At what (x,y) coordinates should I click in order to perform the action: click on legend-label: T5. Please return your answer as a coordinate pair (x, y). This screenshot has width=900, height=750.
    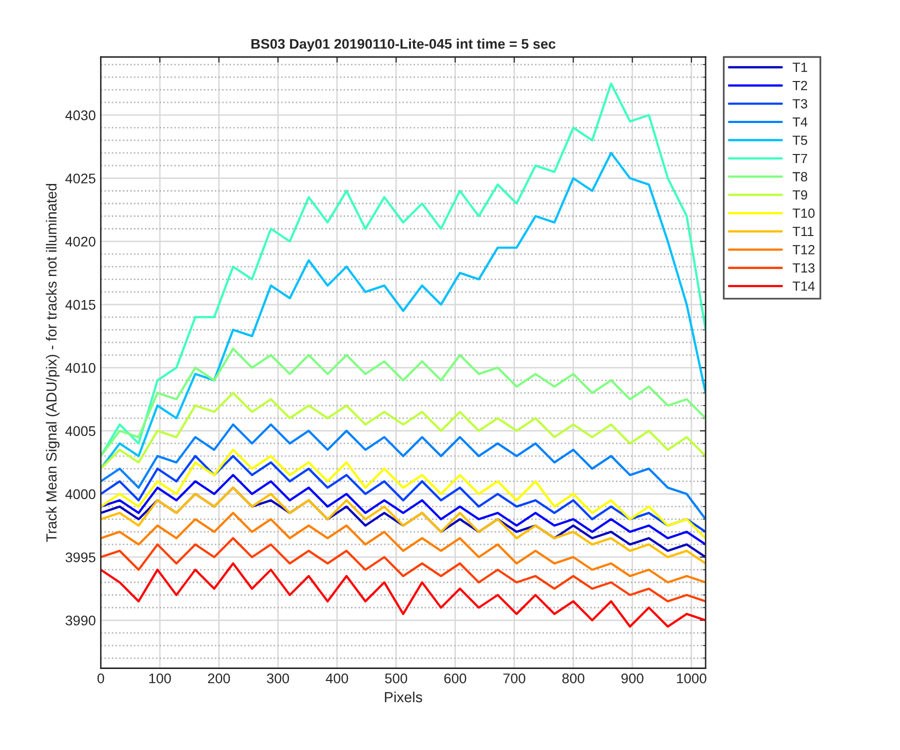
    Looking at the image, I should click on (800, 140).